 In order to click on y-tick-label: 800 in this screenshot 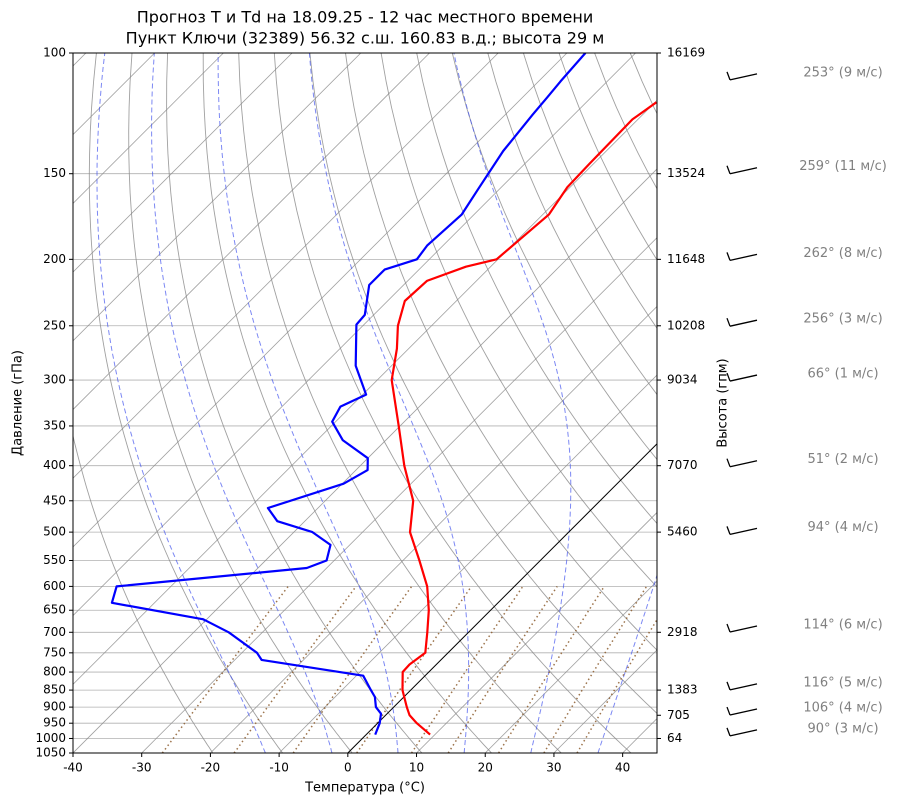, I will do `click(54, 672)`.